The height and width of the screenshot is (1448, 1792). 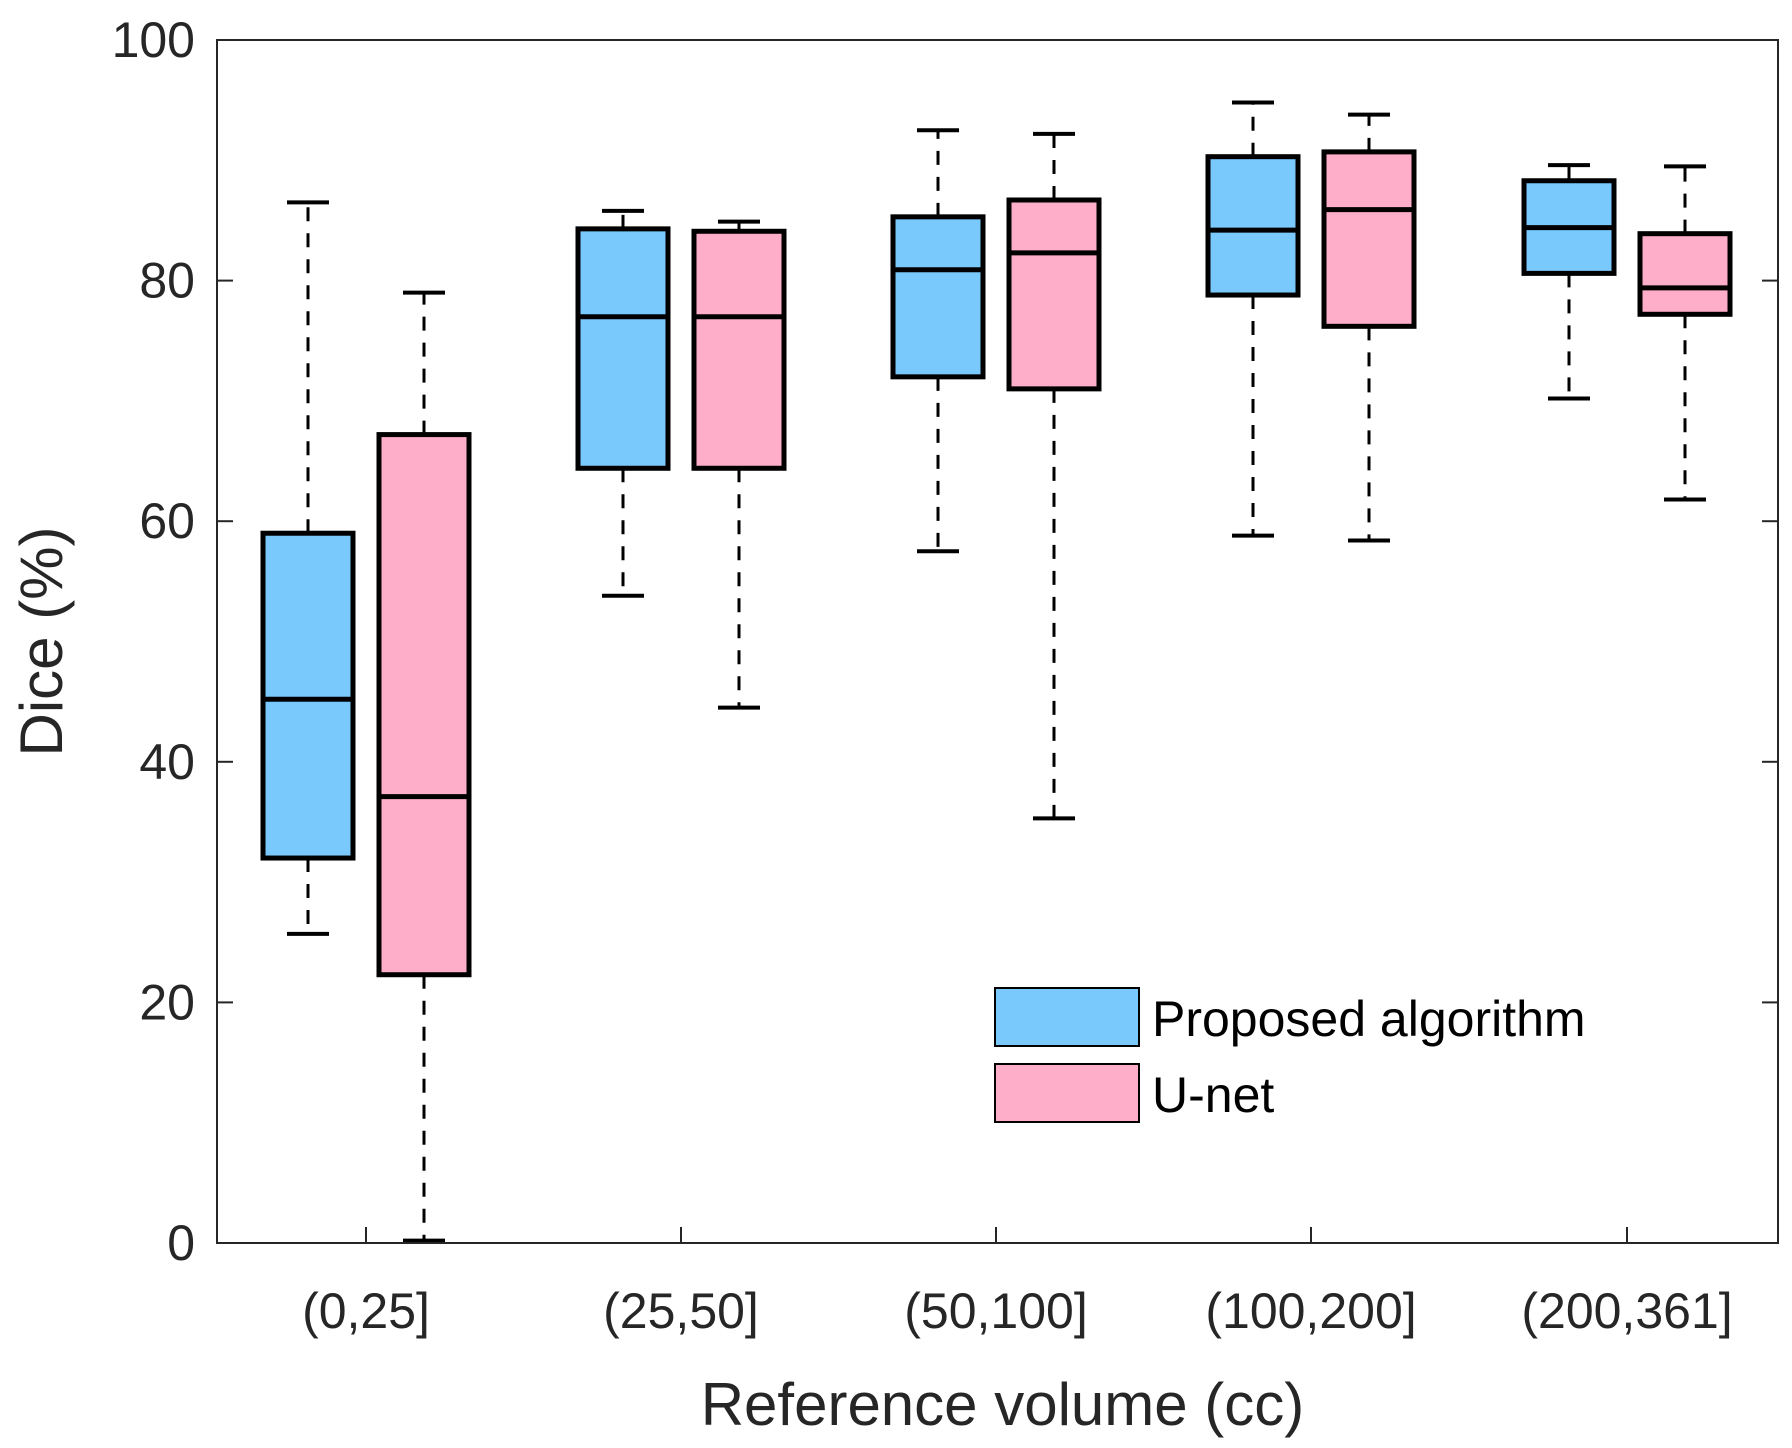 I want to click on y-tick-label: 40, so click(x=167, y=762).